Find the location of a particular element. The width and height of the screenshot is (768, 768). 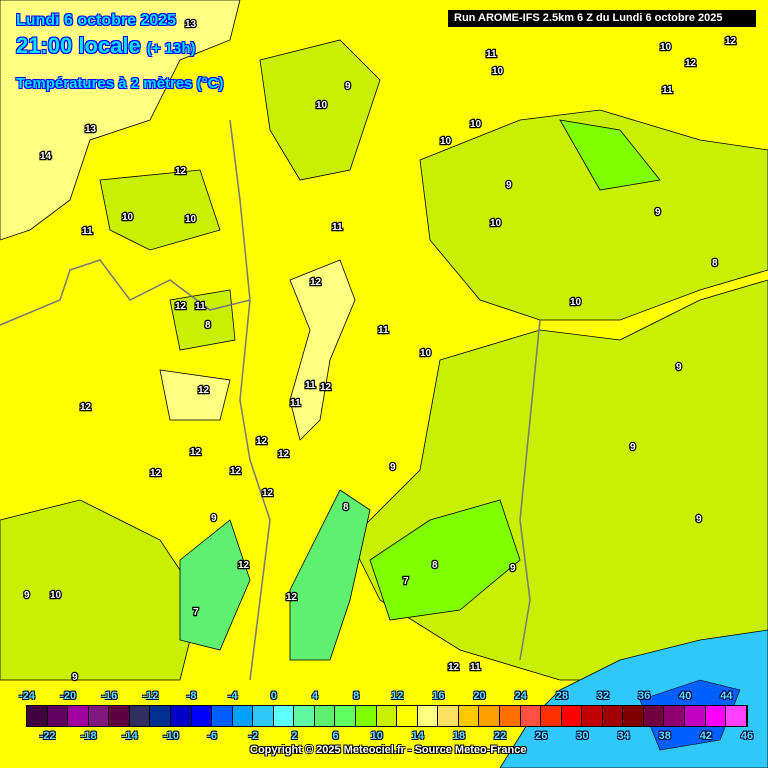

legend-label: 14 is located at coordinates (417, 736).